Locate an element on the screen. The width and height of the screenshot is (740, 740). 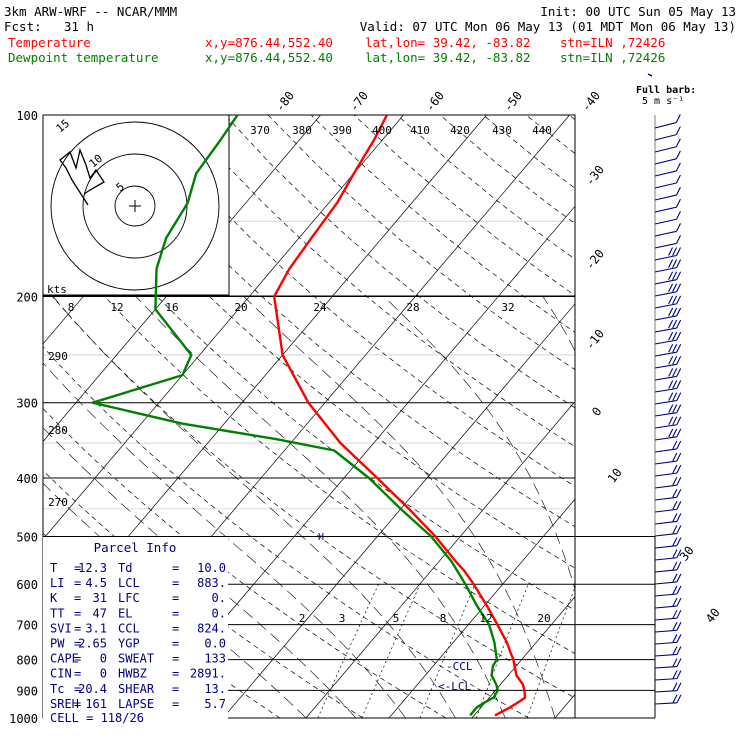
parcel-l1-5: SVI is located at coordinates (61, 628).